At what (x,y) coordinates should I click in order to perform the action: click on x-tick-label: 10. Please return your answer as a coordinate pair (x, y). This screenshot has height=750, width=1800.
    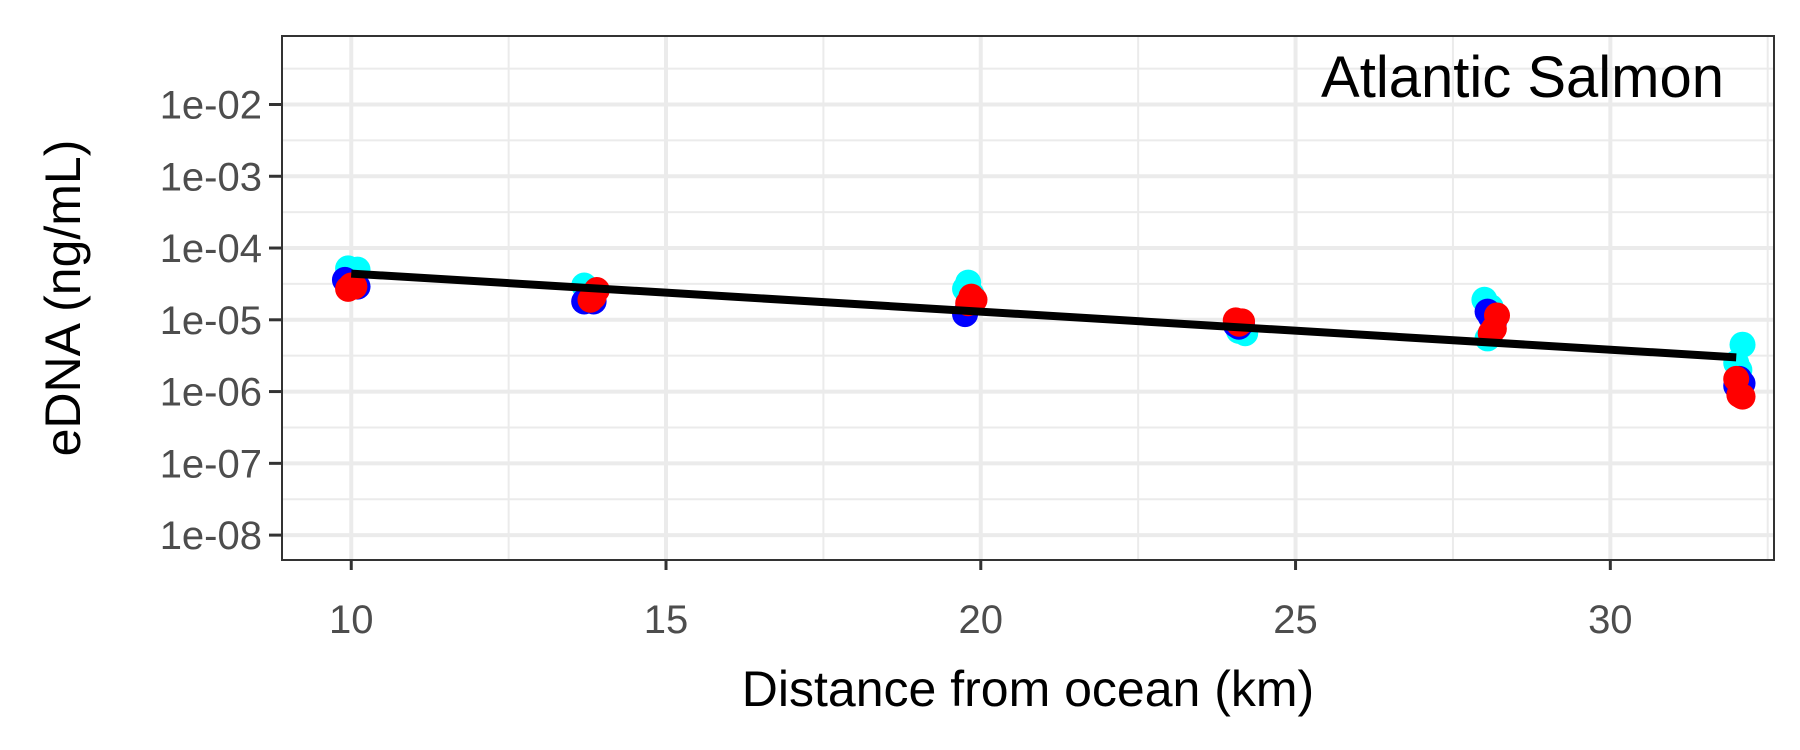
    Looking at the image, I should click on (351, 620).